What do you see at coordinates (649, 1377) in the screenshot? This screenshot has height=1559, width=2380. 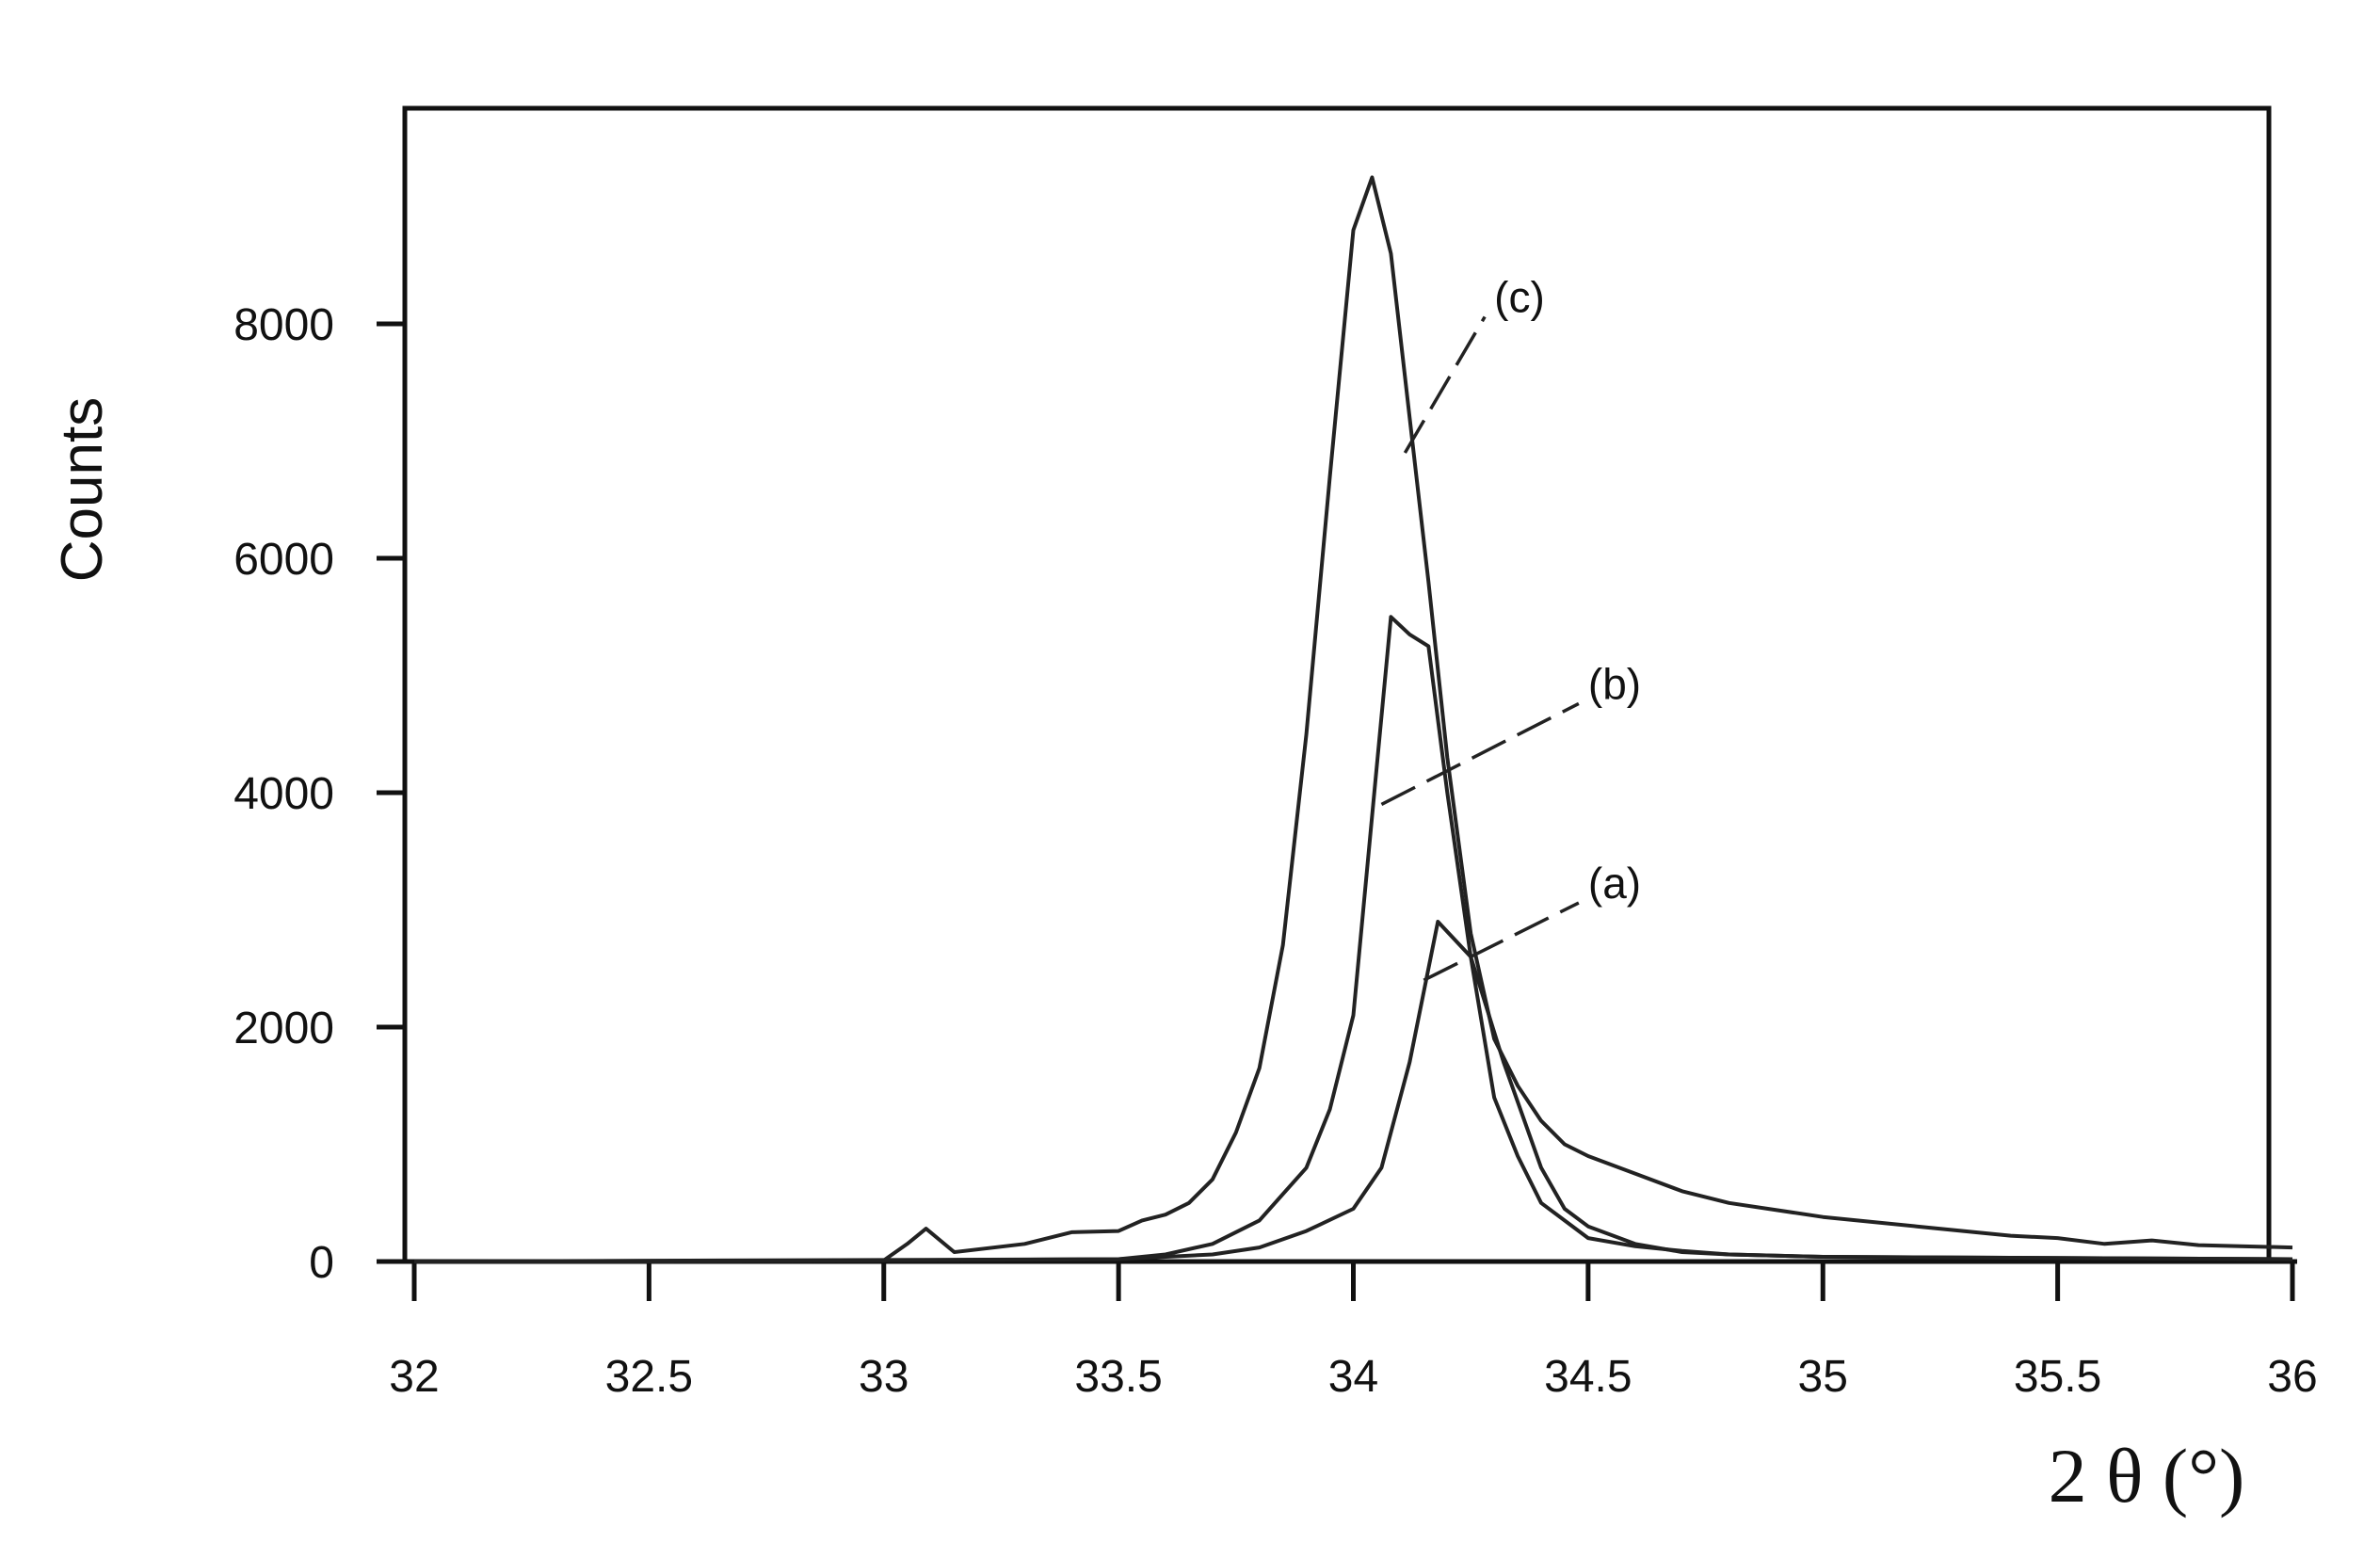 I see `x-tick-label: 32.5` at bounding box center [649, 1377].